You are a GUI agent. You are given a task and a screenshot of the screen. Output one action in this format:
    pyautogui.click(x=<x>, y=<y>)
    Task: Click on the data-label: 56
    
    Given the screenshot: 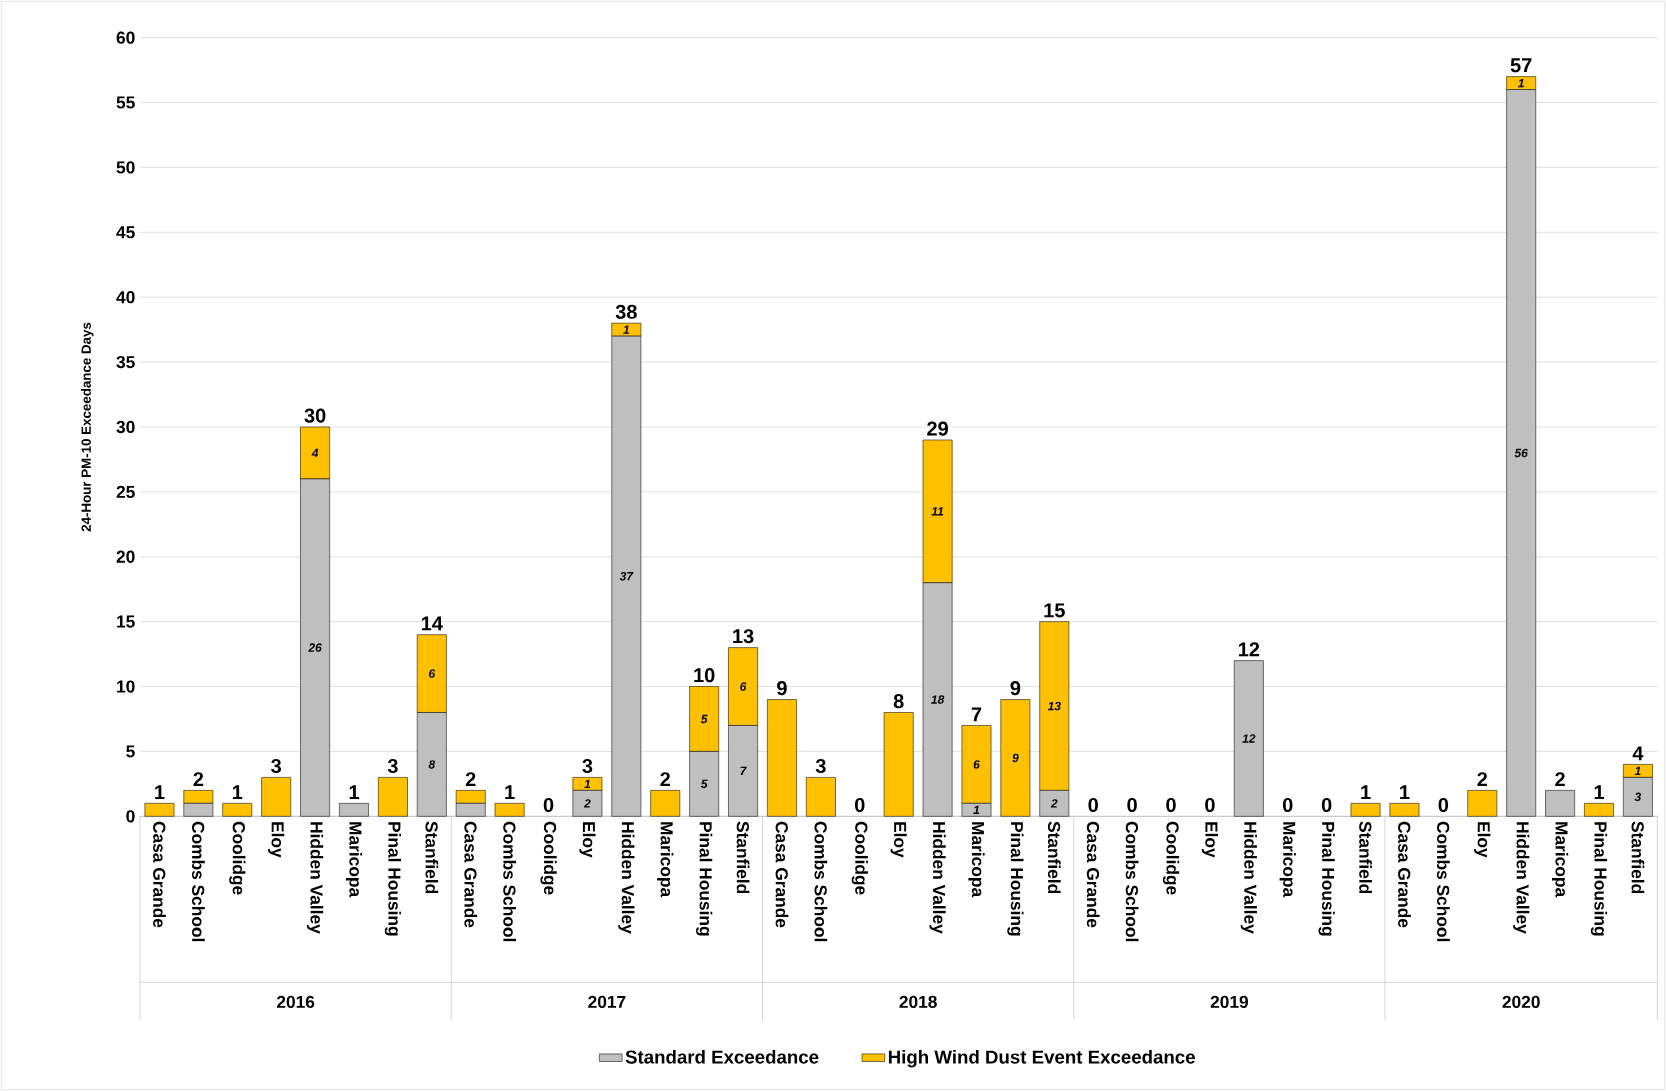 What is the action you would take?
    pyautogui.click(x=1521, y=453)
    